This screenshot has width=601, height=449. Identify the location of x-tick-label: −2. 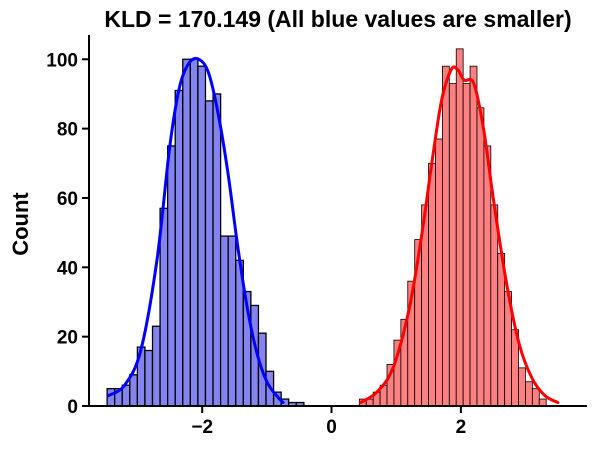
(202, 427).